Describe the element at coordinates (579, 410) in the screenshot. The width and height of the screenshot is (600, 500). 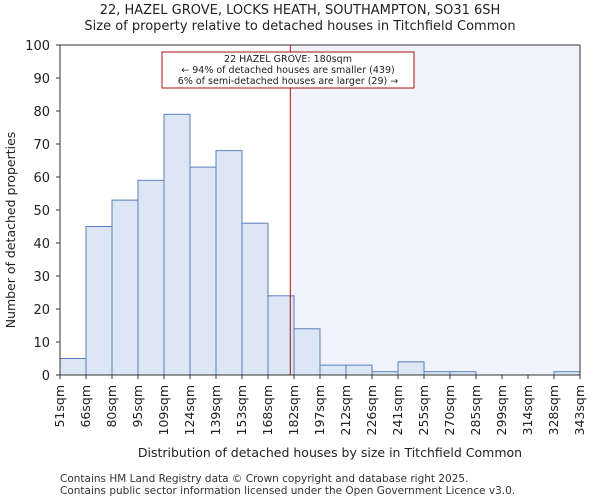
I see `x-tick-label: 343sqm` at that location.